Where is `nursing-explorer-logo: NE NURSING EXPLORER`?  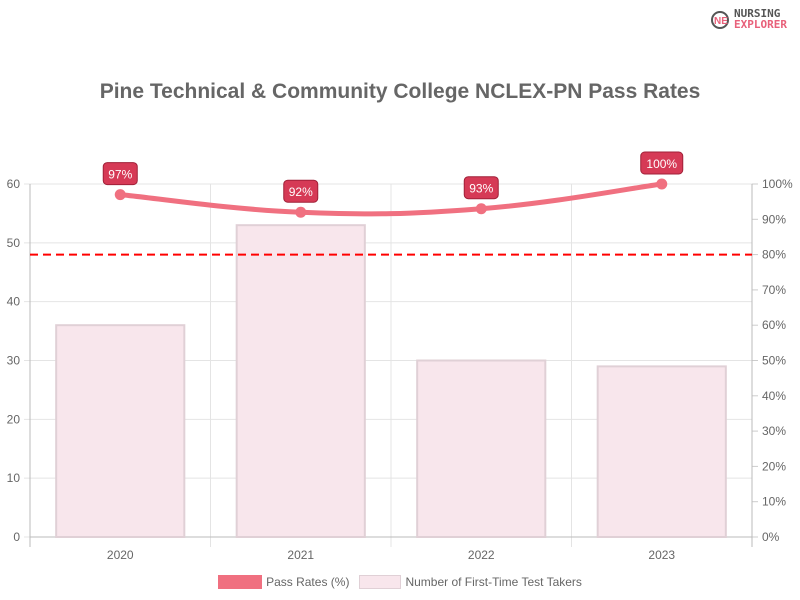
nursing-explorer-logo: NE NURSING EXPLORER is located at coordinates (748, 19).